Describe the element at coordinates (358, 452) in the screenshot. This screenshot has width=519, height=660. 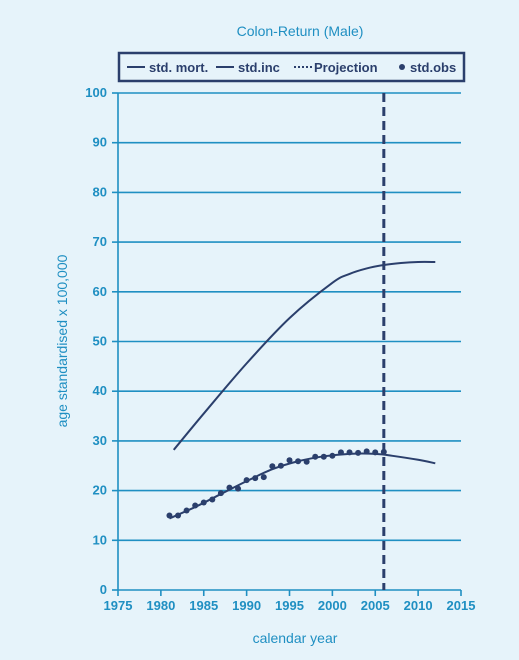
I see `data-point-std-obs-2003` at that location.